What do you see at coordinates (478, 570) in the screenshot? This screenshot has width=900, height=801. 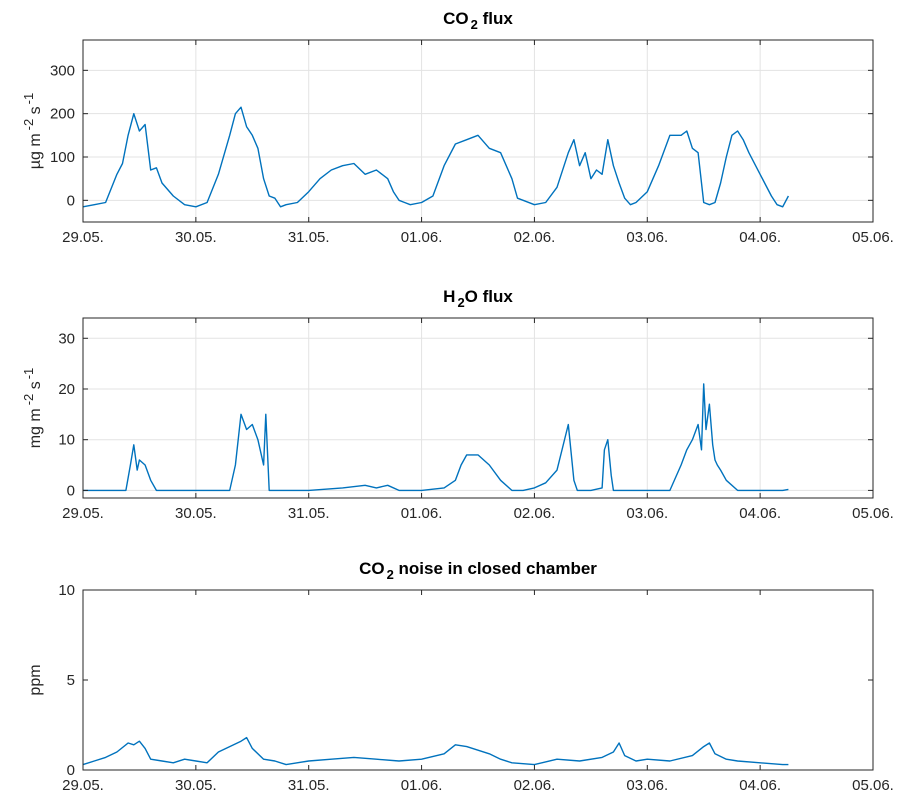 I see `chart-title: CO 2 noise in closed chamber` at bounding box center [478, 570].